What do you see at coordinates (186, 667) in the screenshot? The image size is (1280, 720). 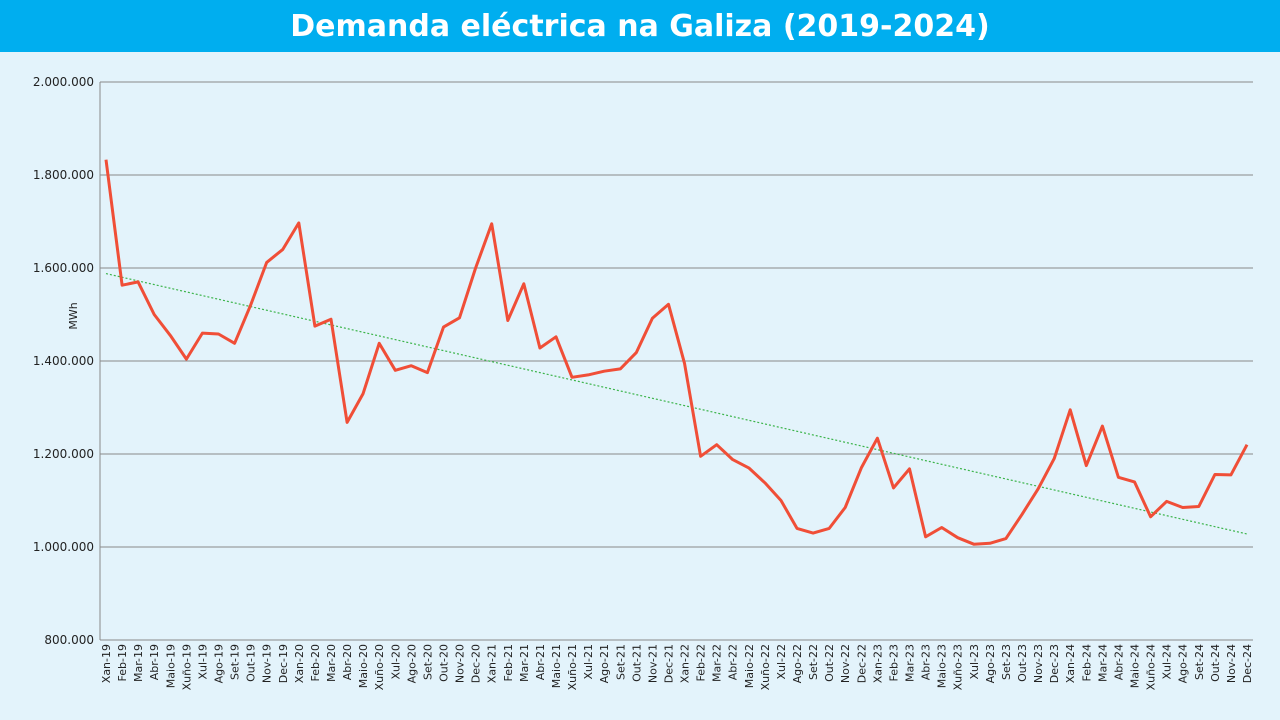 I see `x-tick-label: Xuño-19` at bounding box center [186, 667].